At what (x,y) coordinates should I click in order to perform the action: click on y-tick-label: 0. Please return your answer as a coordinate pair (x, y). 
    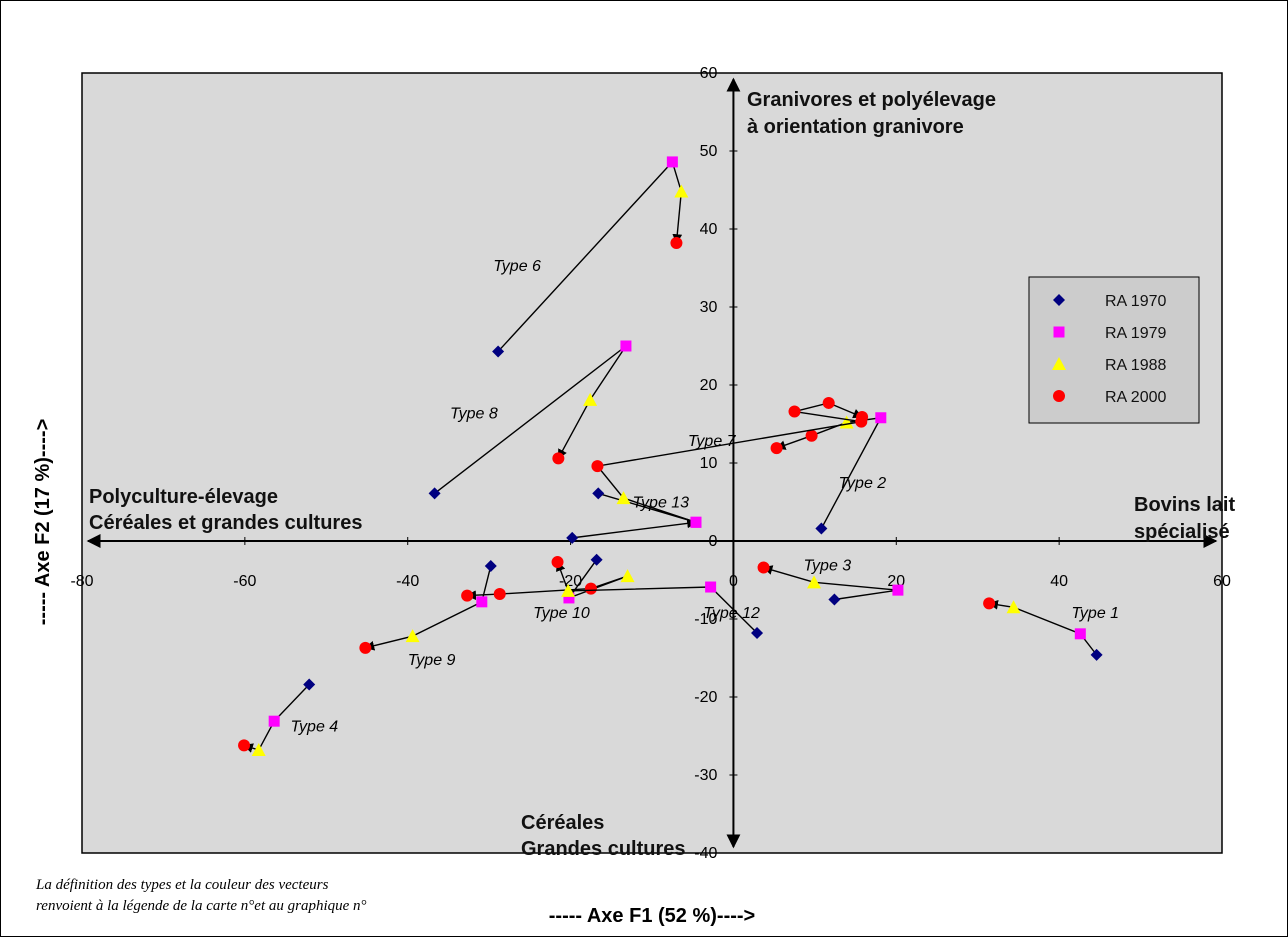
    Looking at the image, I should click on (713, 541).